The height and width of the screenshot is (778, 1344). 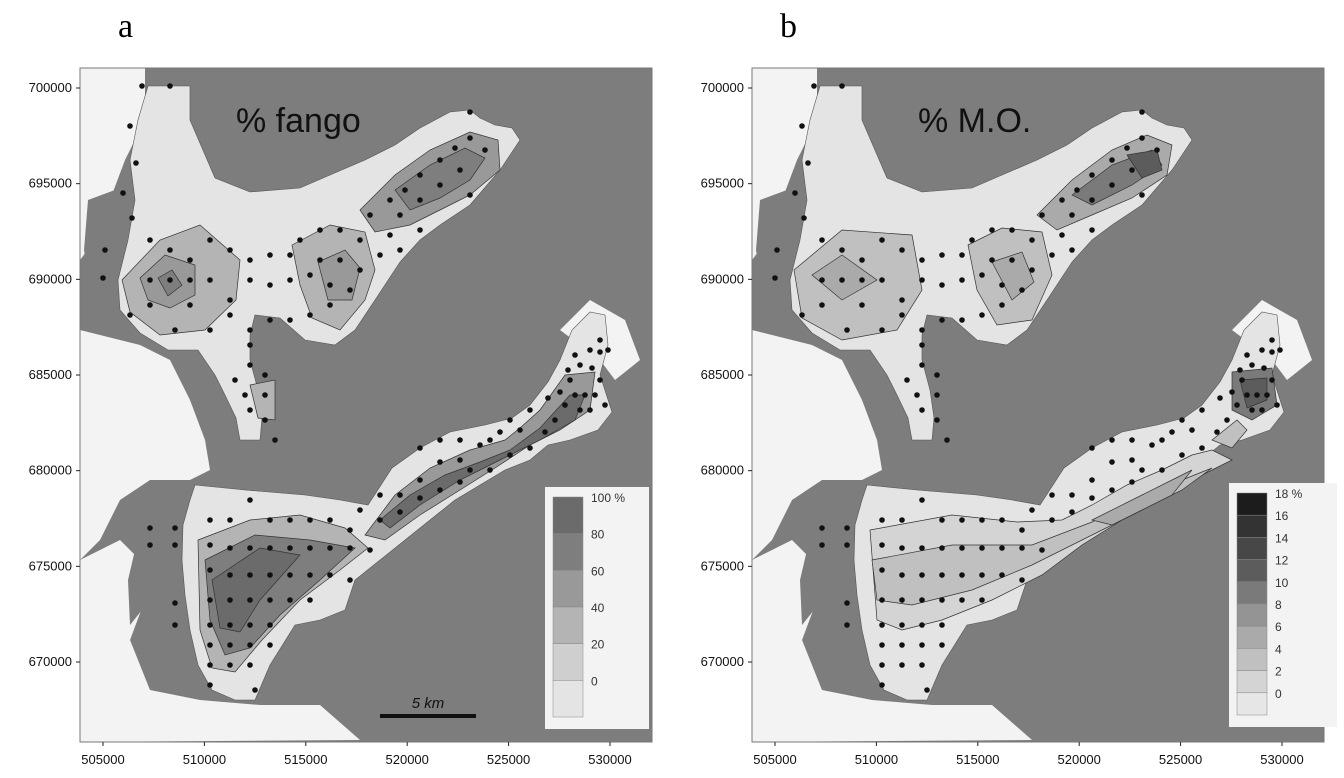 I want to click on legend-label: 12, so click(x=1282, y=561).